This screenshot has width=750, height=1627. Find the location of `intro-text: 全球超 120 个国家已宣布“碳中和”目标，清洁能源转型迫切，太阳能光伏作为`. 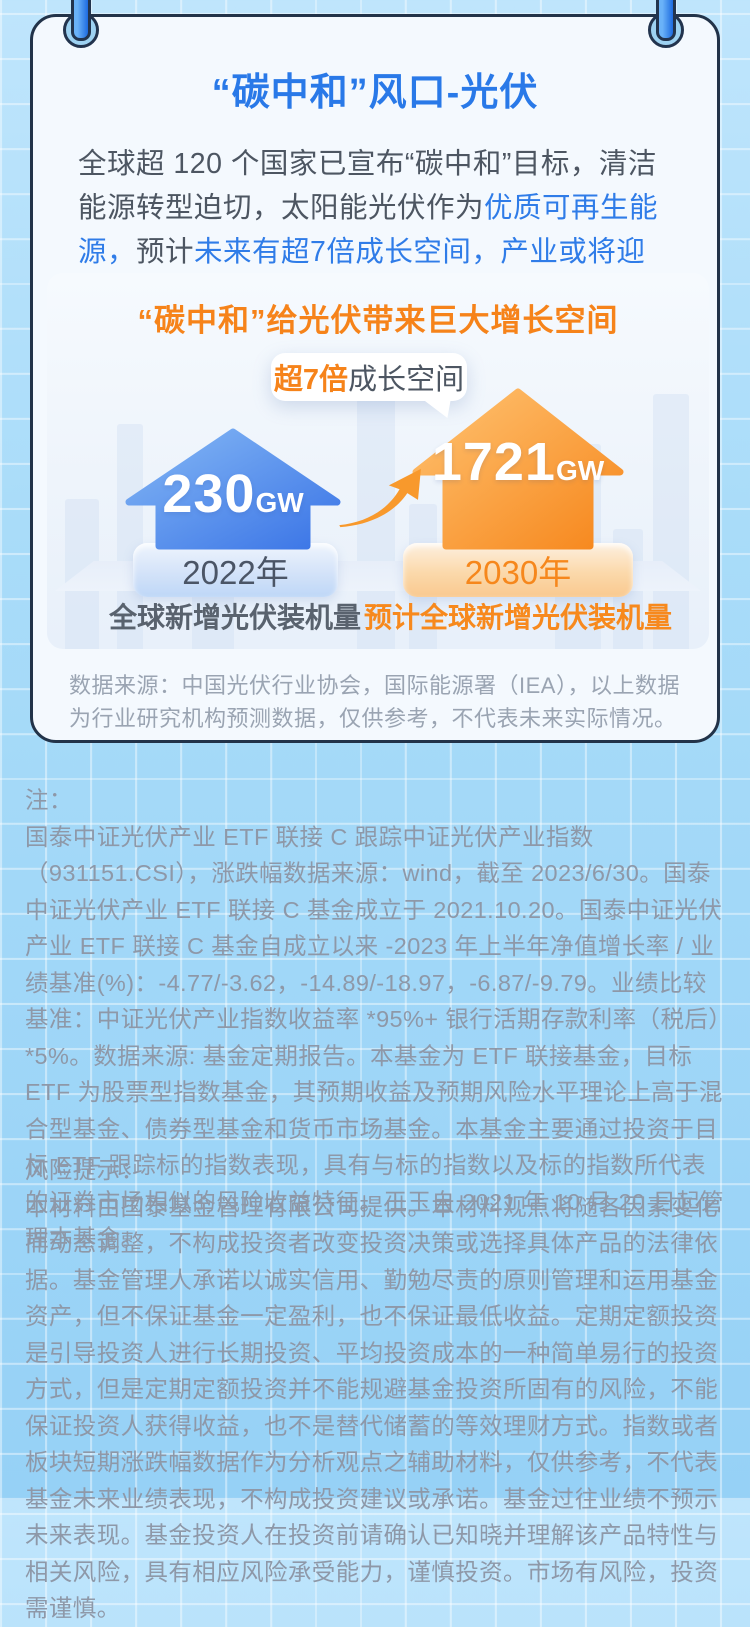

intro-text: 全球超 120 个国家已宣布“碳中和”目标，清洁能源转型迫切，太阳能光伏作为 is located at coordinates (367, 186).